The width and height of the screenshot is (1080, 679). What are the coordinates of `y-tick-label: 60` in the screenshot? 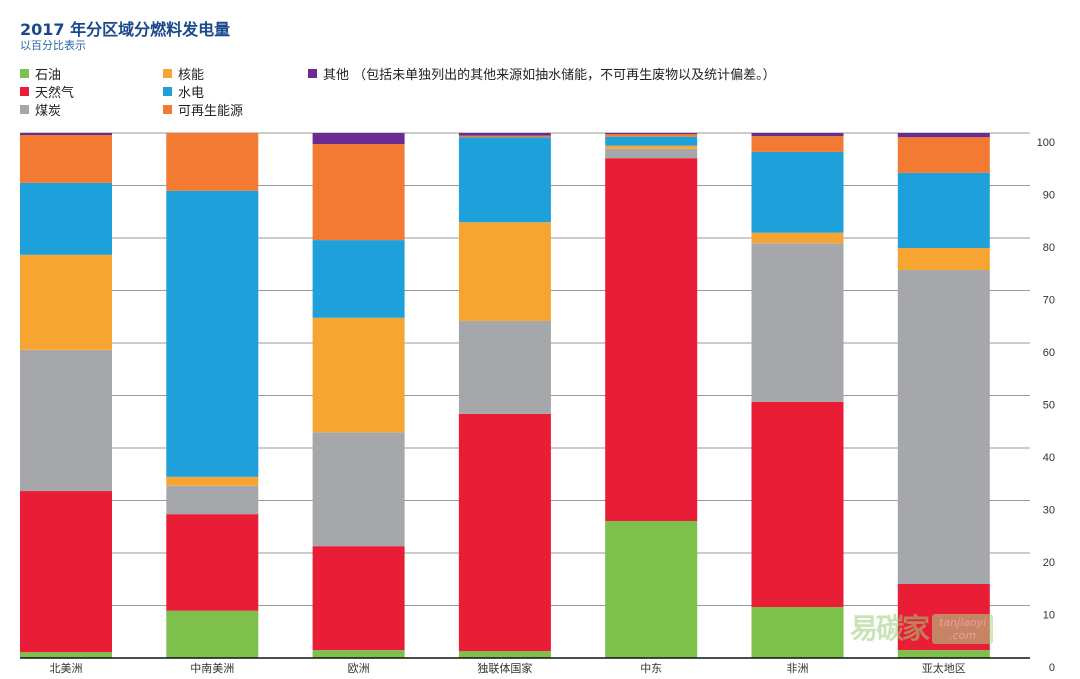 It's located at (1049, 353).